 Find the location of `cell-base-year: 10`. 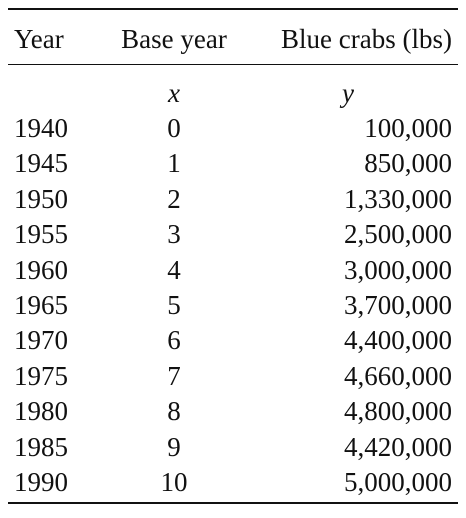

cell-base-year: 10 is located at coordinates (174, 482).